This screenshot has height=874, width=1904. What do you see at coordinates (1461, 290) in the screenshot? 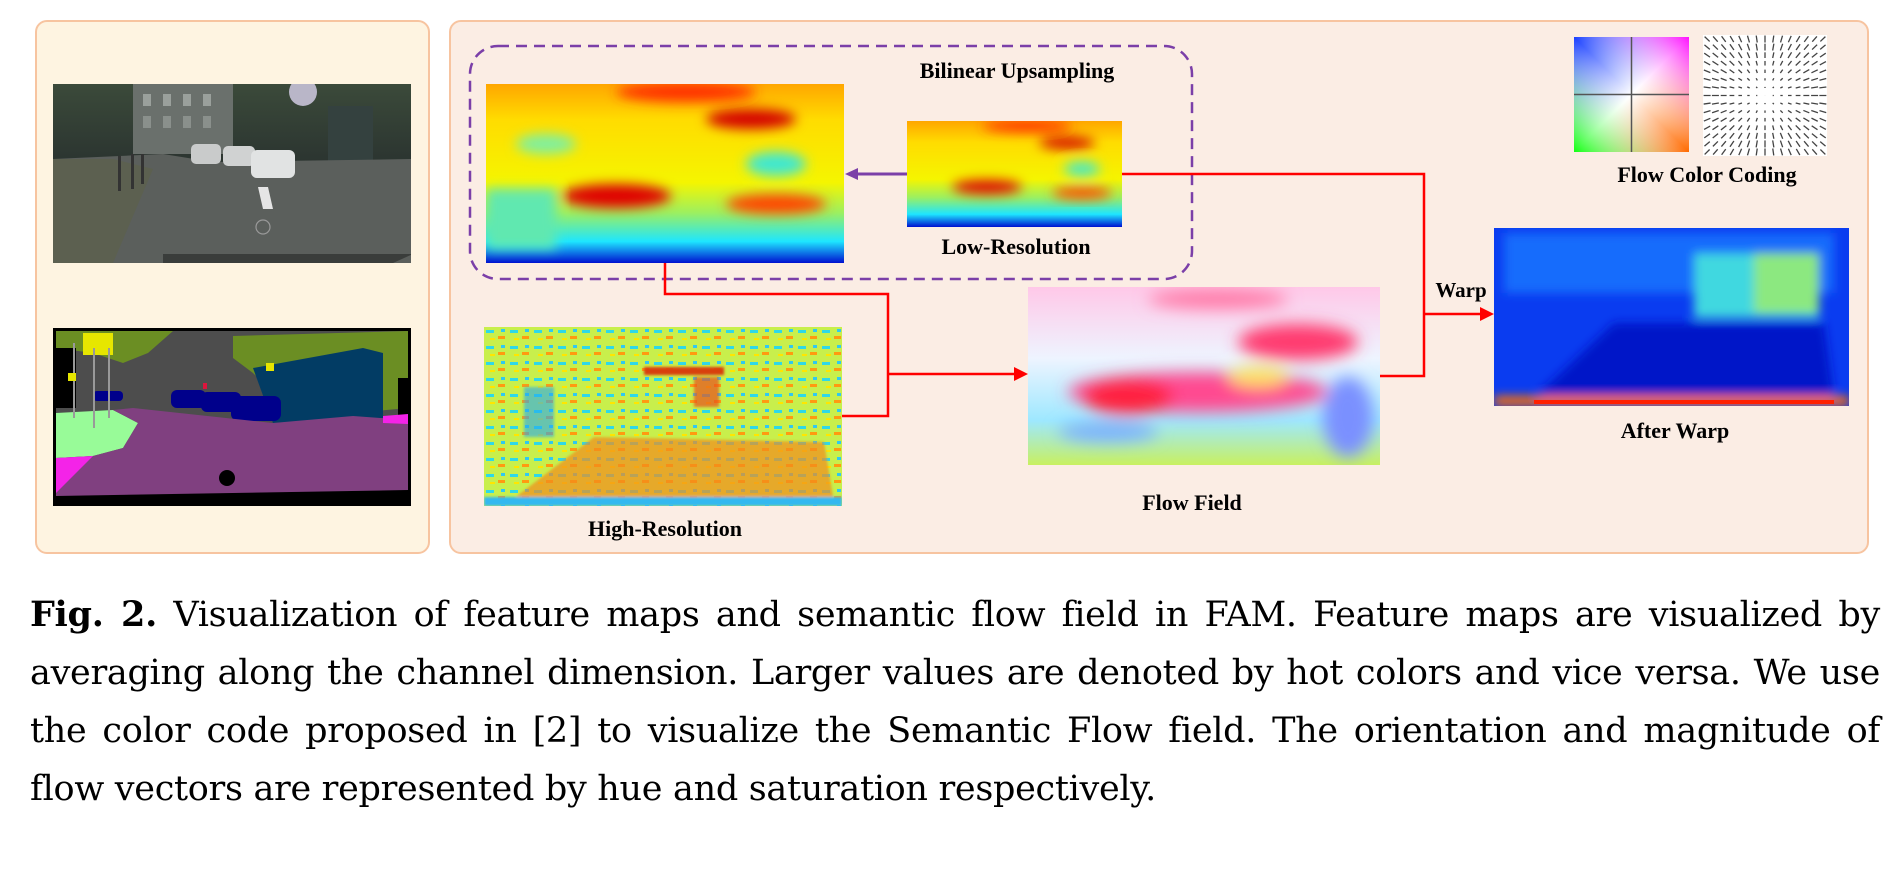
I see `warp-label: Warp` at bounding box center [1461, 290].